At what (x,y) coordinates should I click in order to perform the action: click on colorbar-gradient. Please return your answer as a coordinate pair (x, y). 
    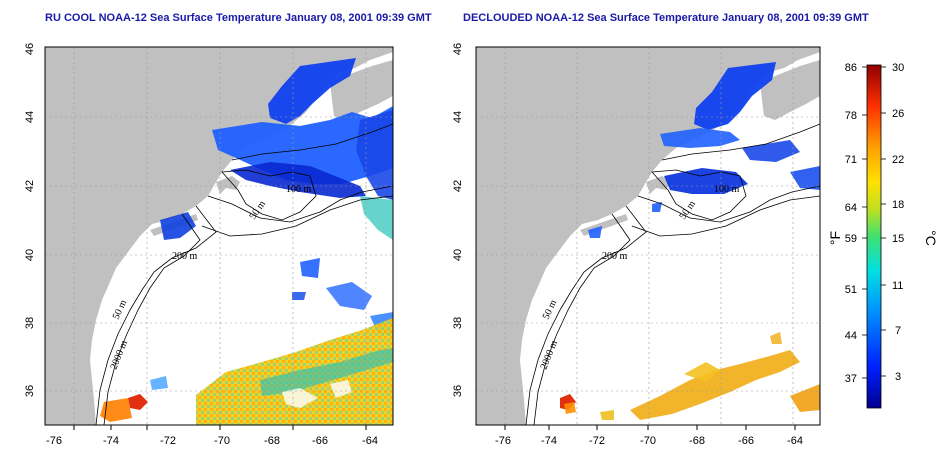
    Looking at the image, I should click on (874, 236).